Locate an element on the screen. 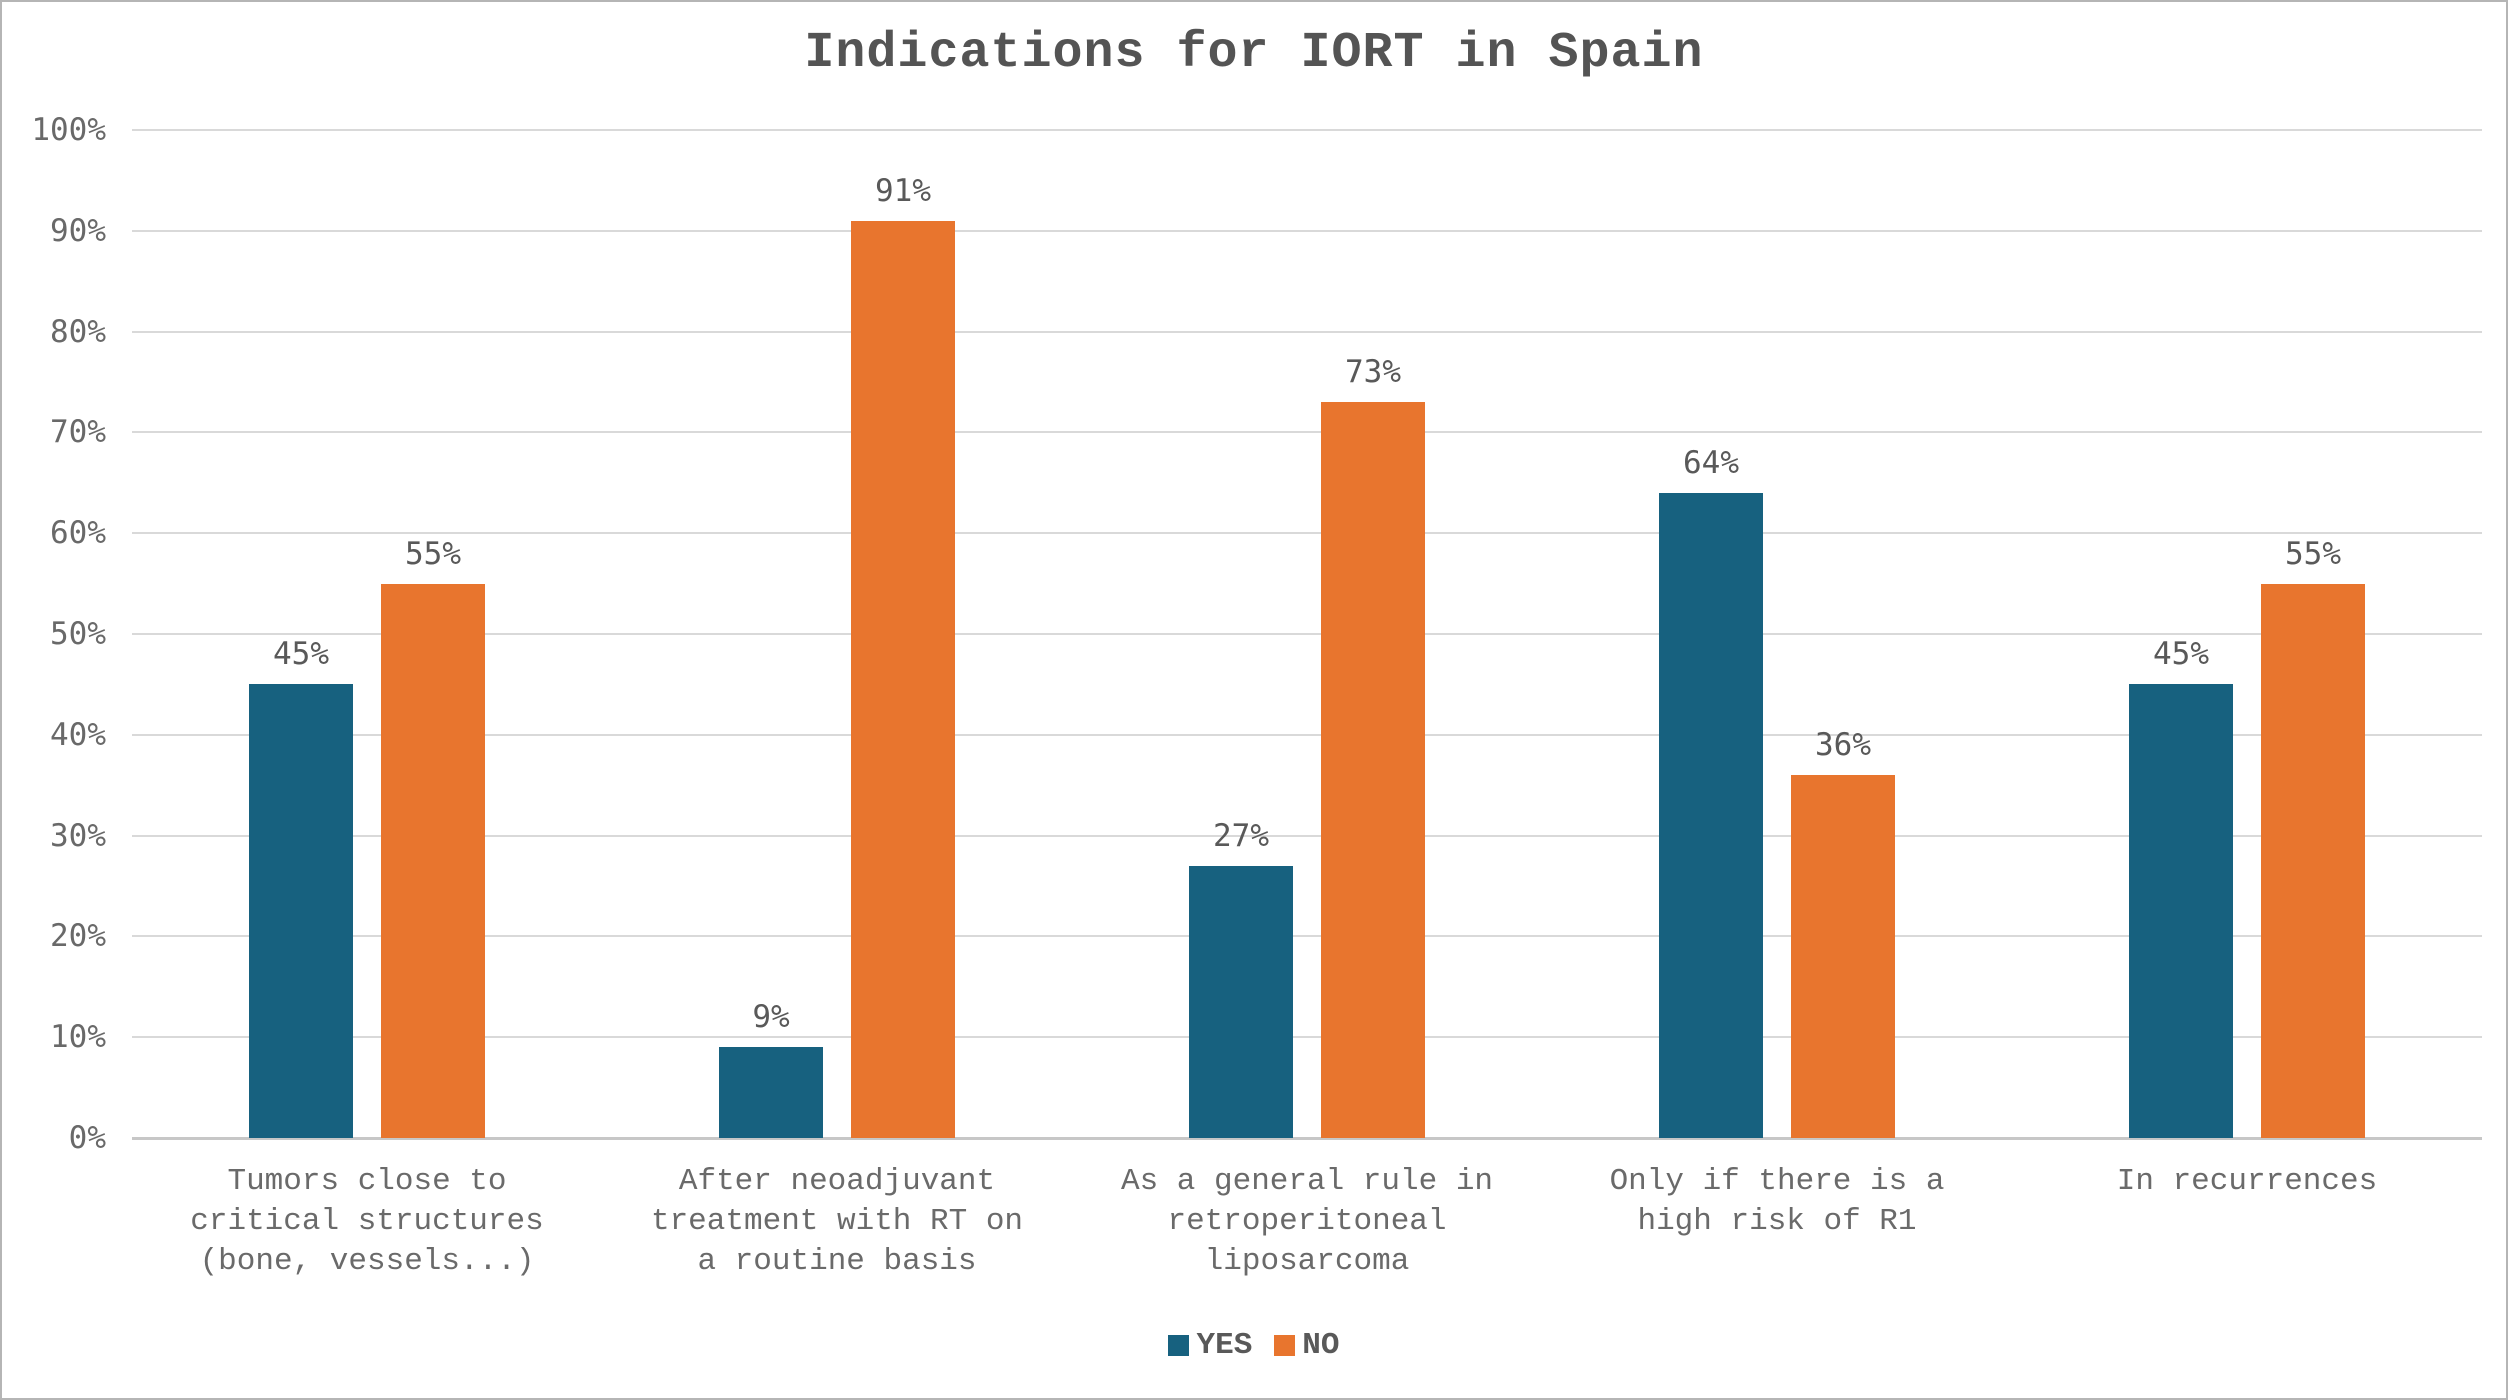 The width and height of the screenshot is (2508, 1400). bar-value-label: 73% is located at coordinates (1373, 372).